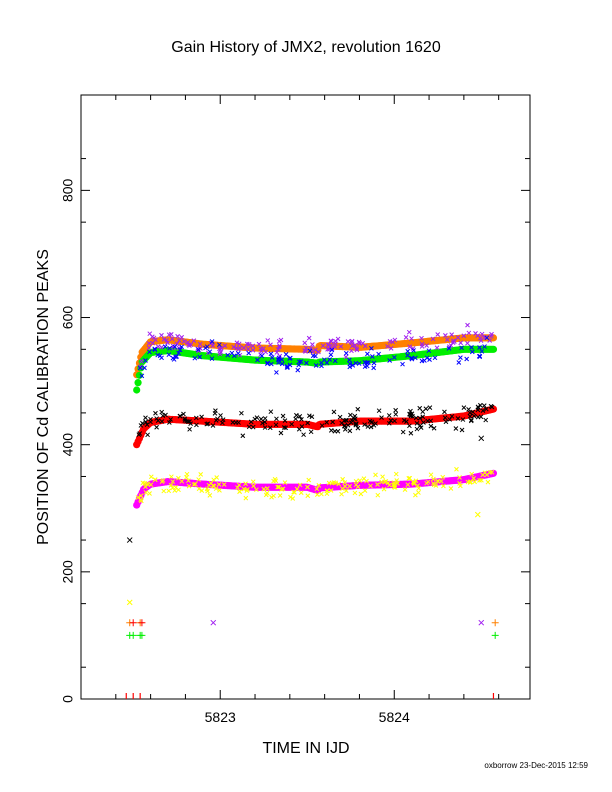 Image resolution: width=612 pixels, height=792 pixels. I want to click on x-tick-label: 5824, so click(394, 717).